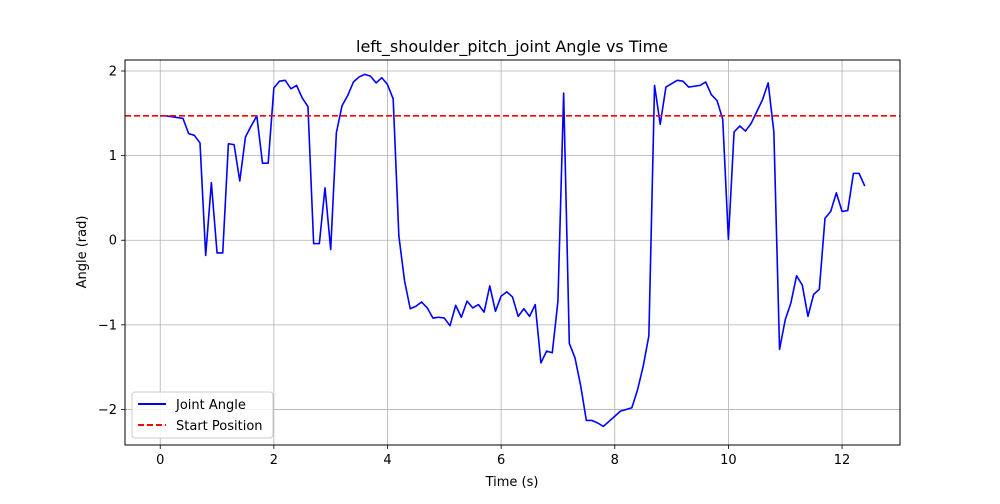  I want to click on y-tick-label: −2, so click(107, 410).